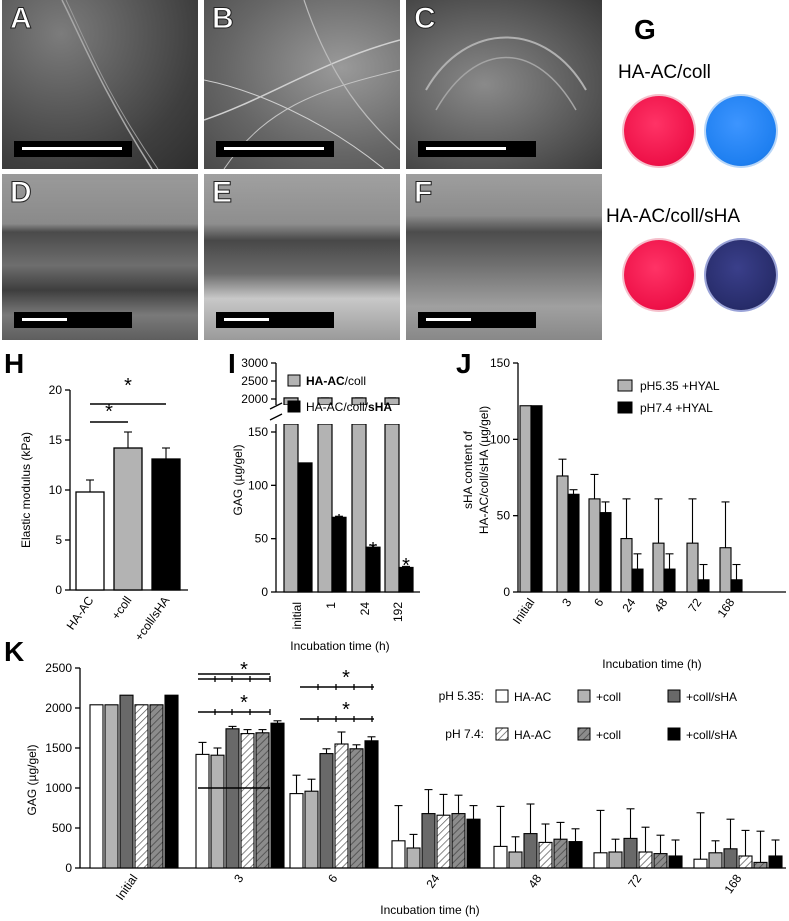 This screenshot has width=789, height=921. Describe the element at coordinates (127, 887) in the screenshot. I see `k-x-tick-label: Initial` at that location.